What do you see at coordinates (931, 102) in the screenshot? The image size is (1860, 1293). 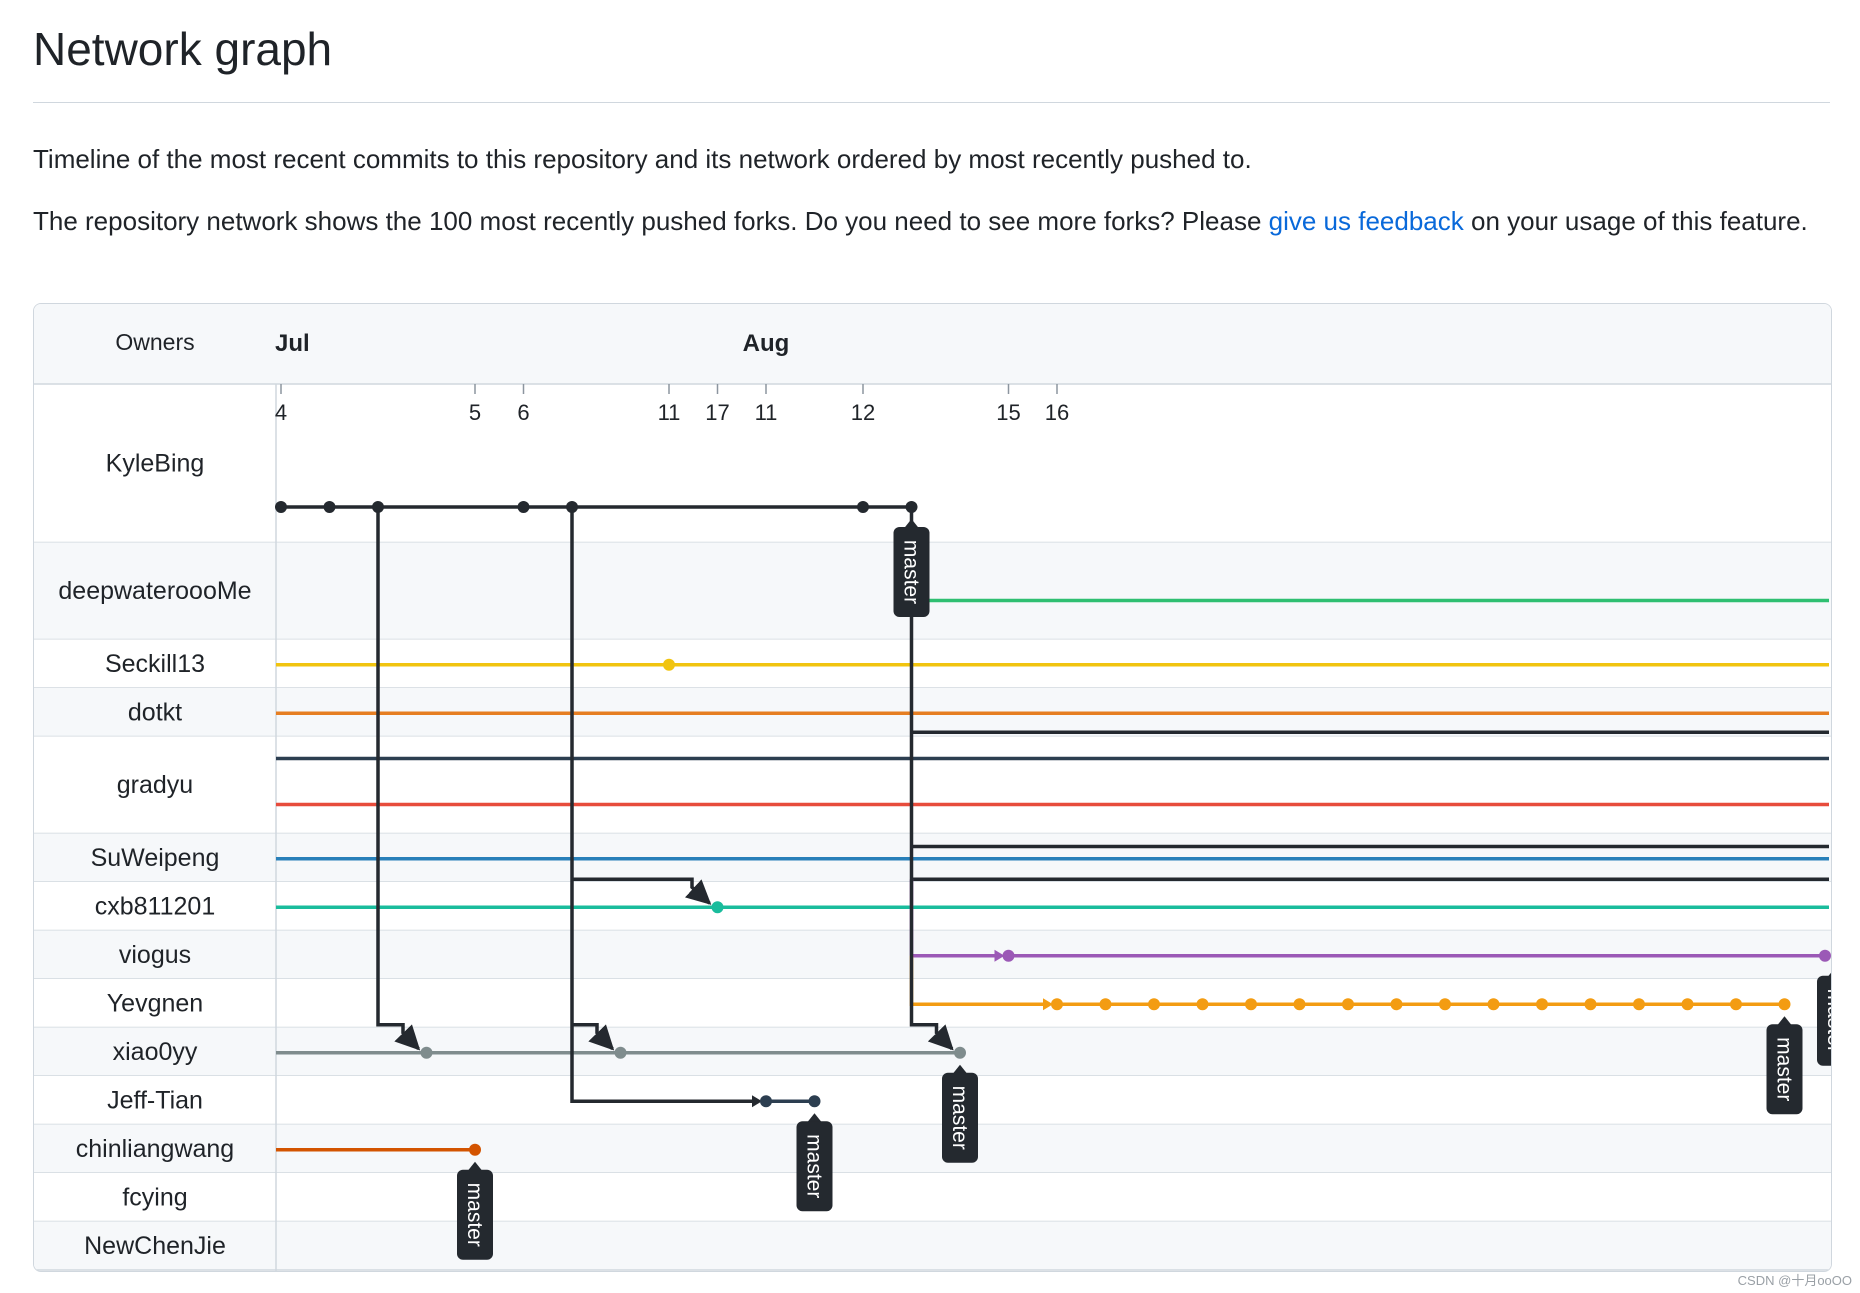 I see `title-divider` at bounding box center [931, 102].